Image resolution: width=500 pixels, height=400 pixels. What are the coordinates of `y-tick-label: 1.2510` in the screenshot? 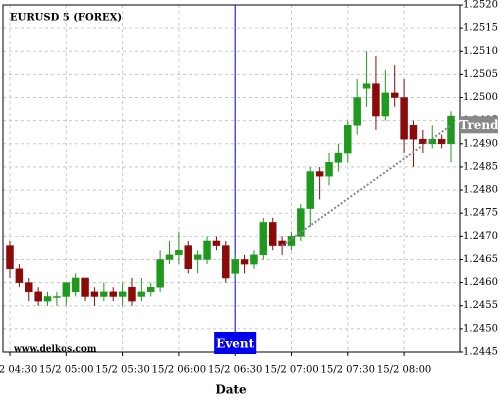 It's located at (480, 51).